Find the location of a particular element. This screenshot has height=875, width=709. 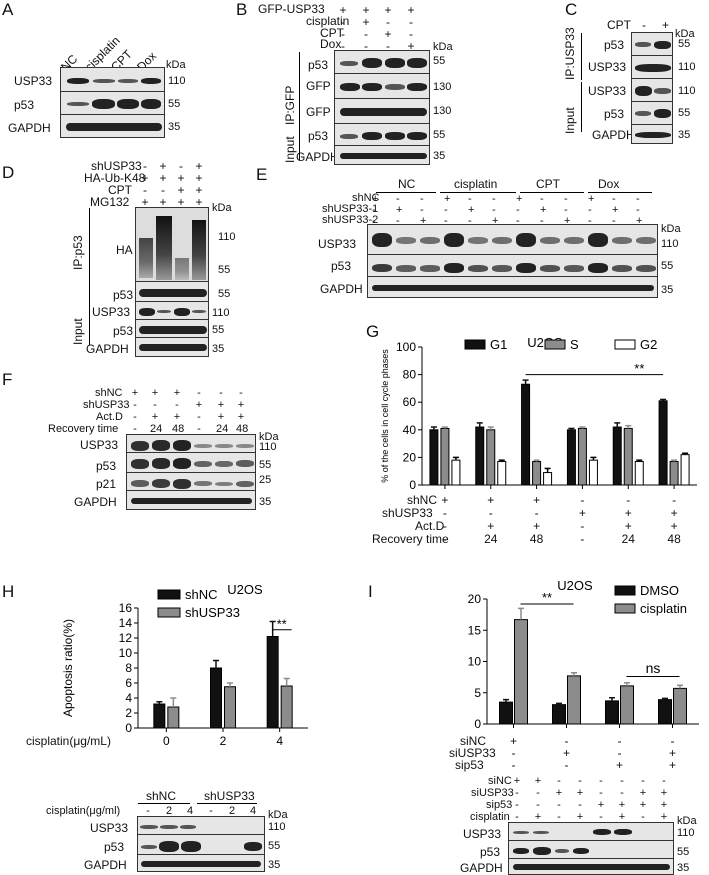

cond-label: GFP-USP33 is located at coordinates (291, 9).